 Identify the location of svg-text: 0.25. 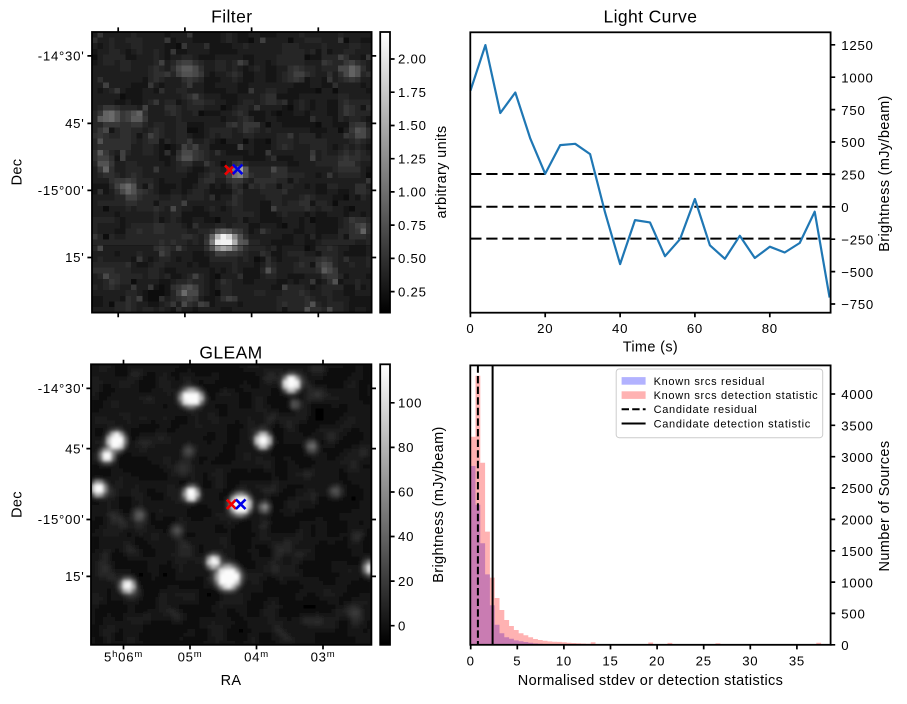
(412, 291).